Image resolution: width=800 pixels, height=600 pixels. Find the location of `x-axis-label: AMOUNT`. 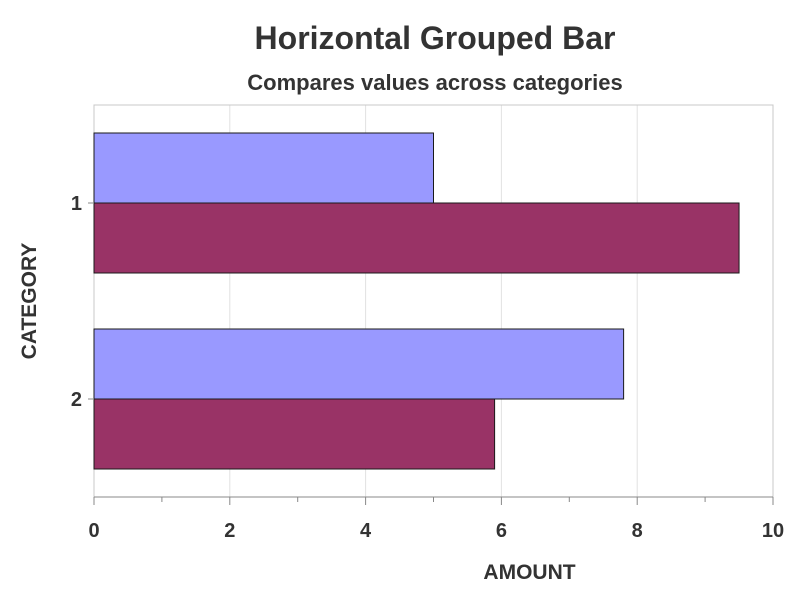

x-axis-label: AMOUNT is located at coordinates (529, 572).